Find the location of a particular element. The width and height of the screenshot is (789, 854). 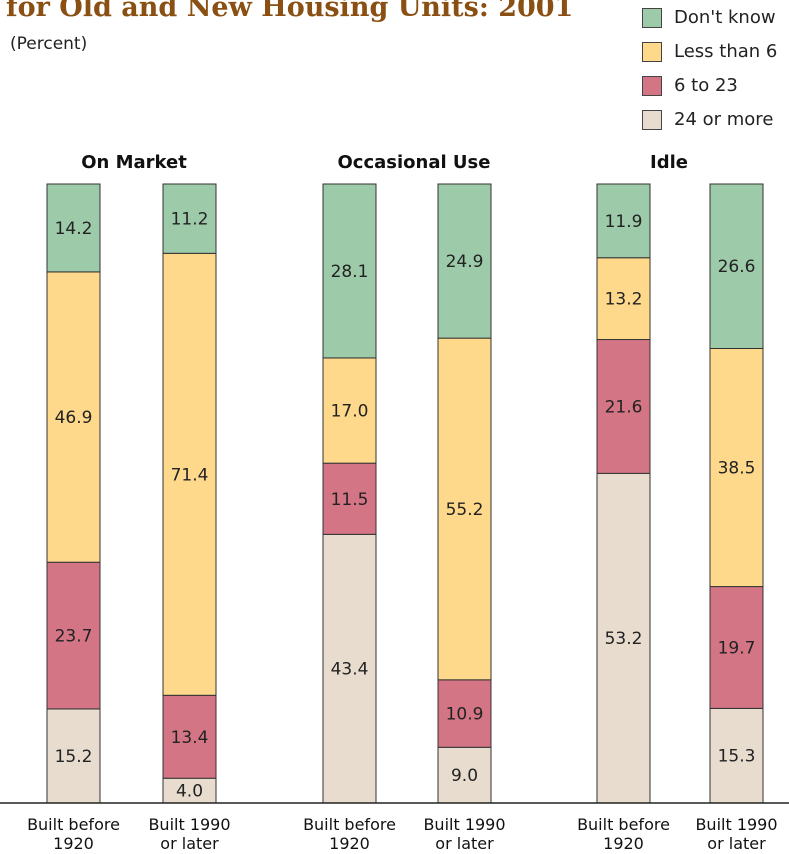

data-label-on-market-1-less-than-6: 71.4 is located at coordinates (190, 475).